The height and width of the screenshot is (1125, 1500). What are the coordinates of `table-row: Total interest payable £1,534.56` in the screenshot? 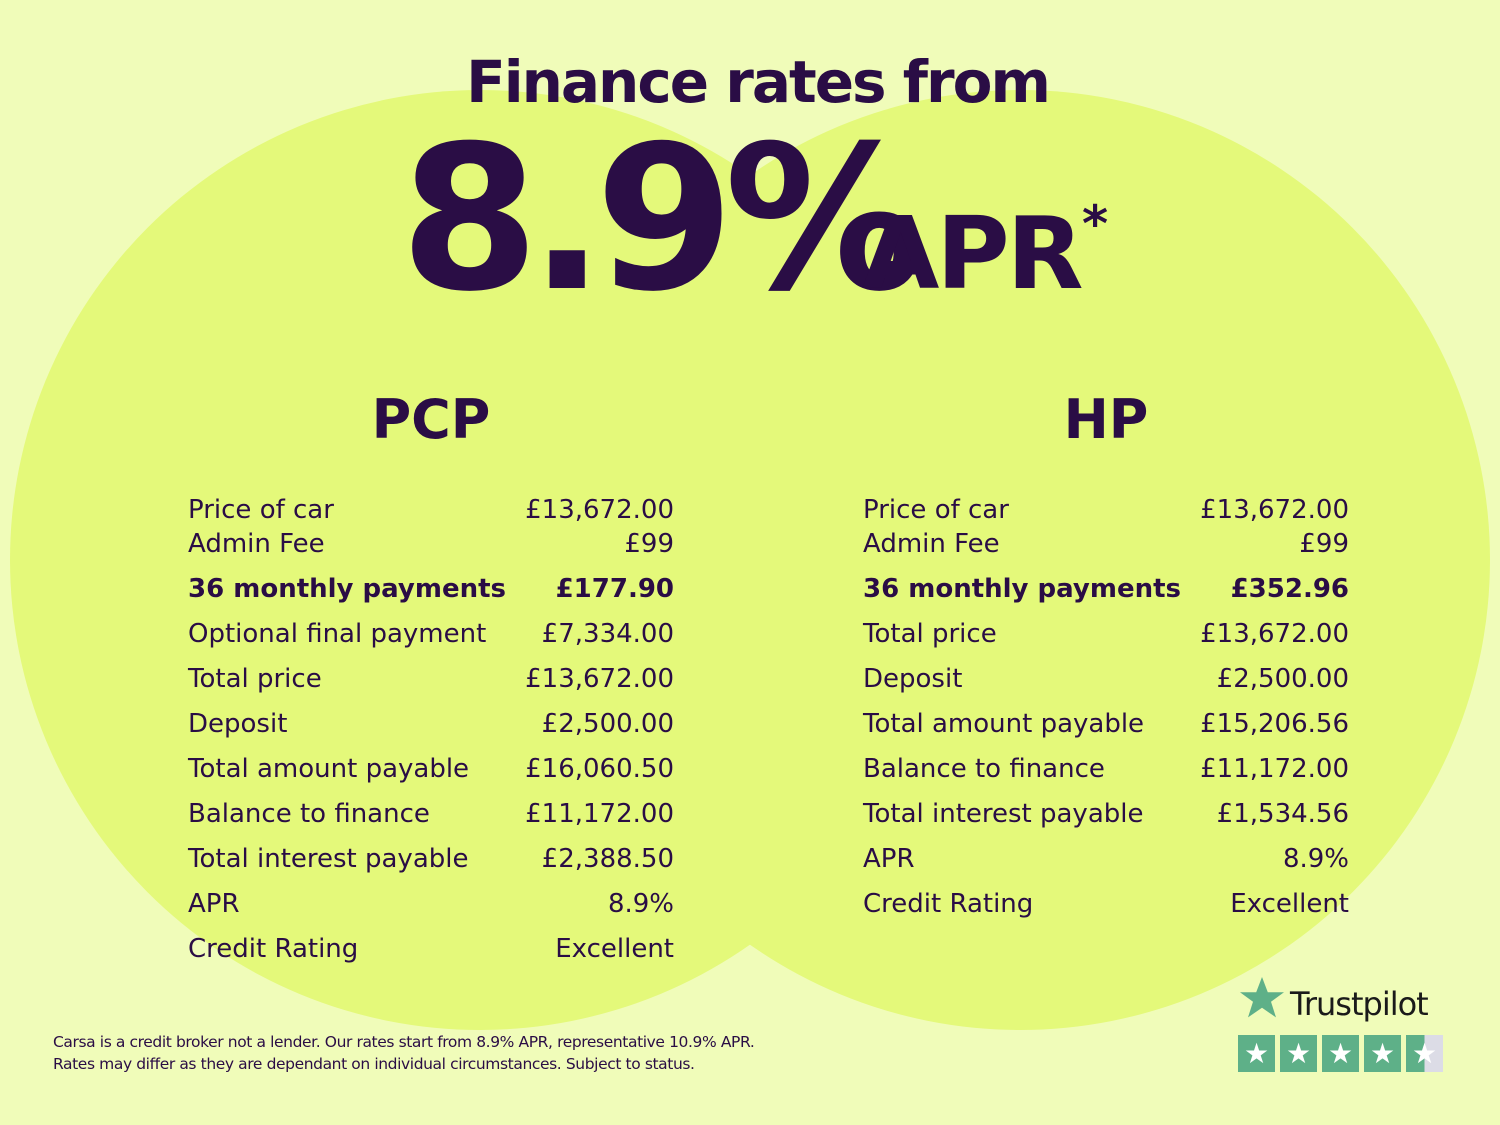 It's located at (1106, 816).